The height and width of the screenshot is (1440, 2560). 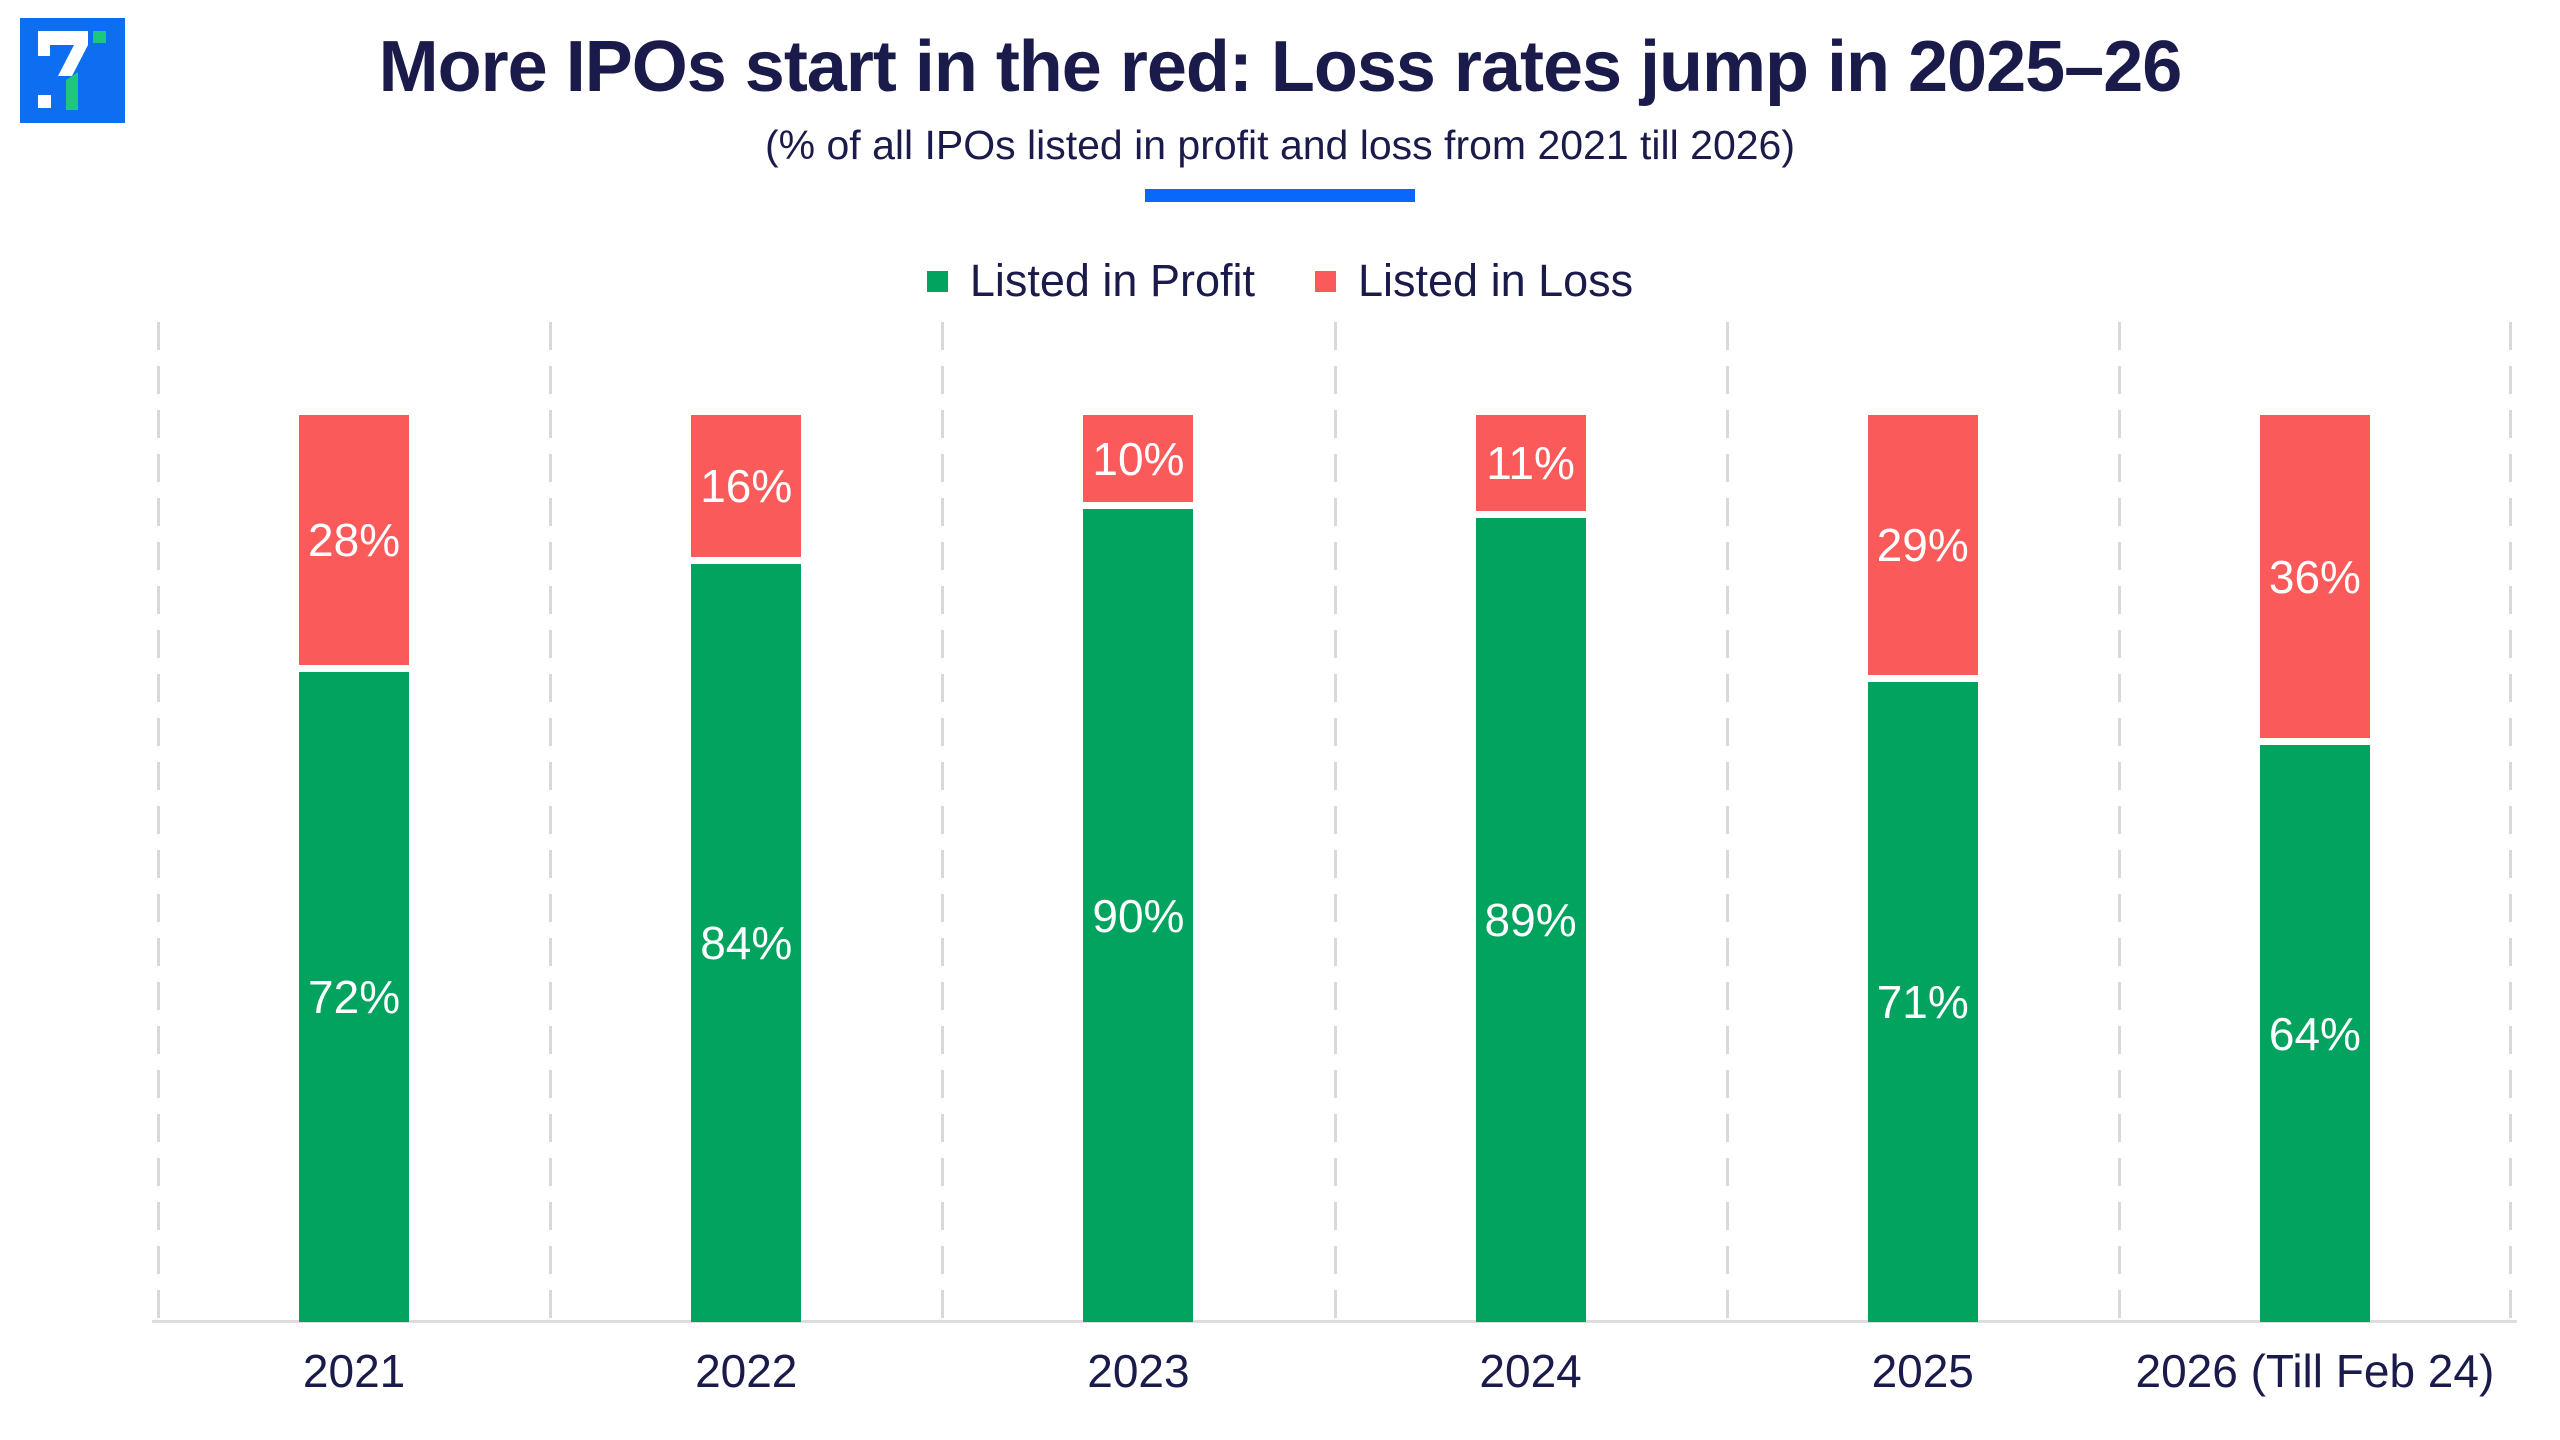 I want to click on logo-seven-shape, so click(x=63, y=53).